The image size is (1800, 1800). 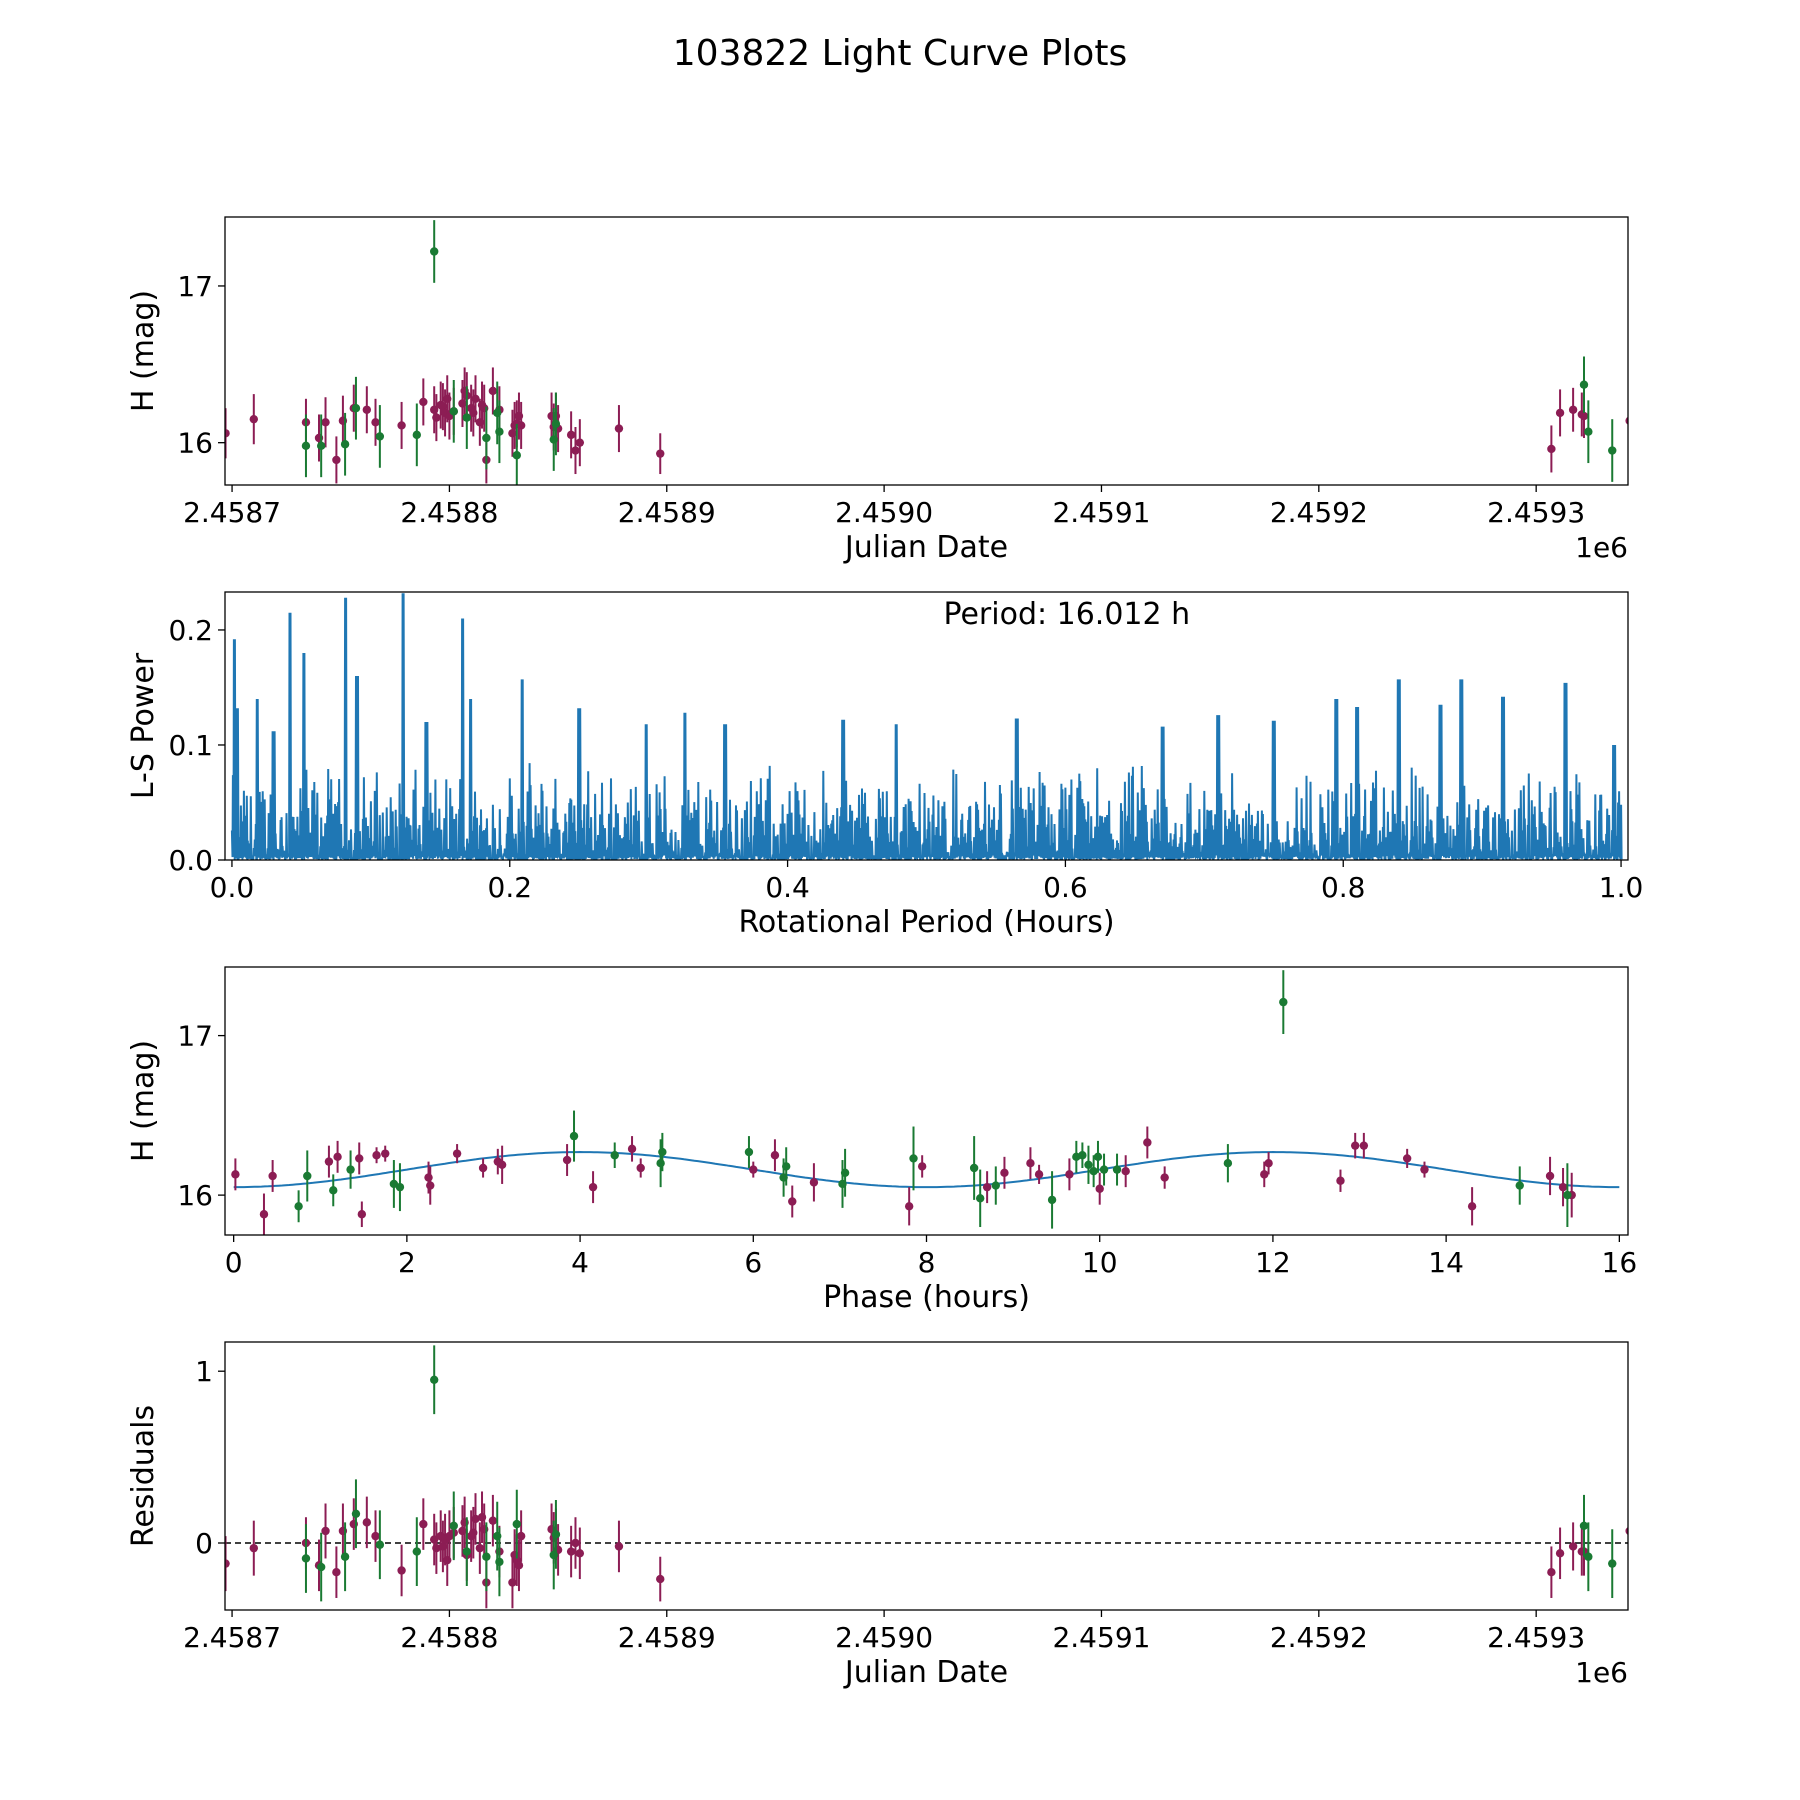 I want to click on y-axis-label: Residuals, so click(x=143, y=1476).